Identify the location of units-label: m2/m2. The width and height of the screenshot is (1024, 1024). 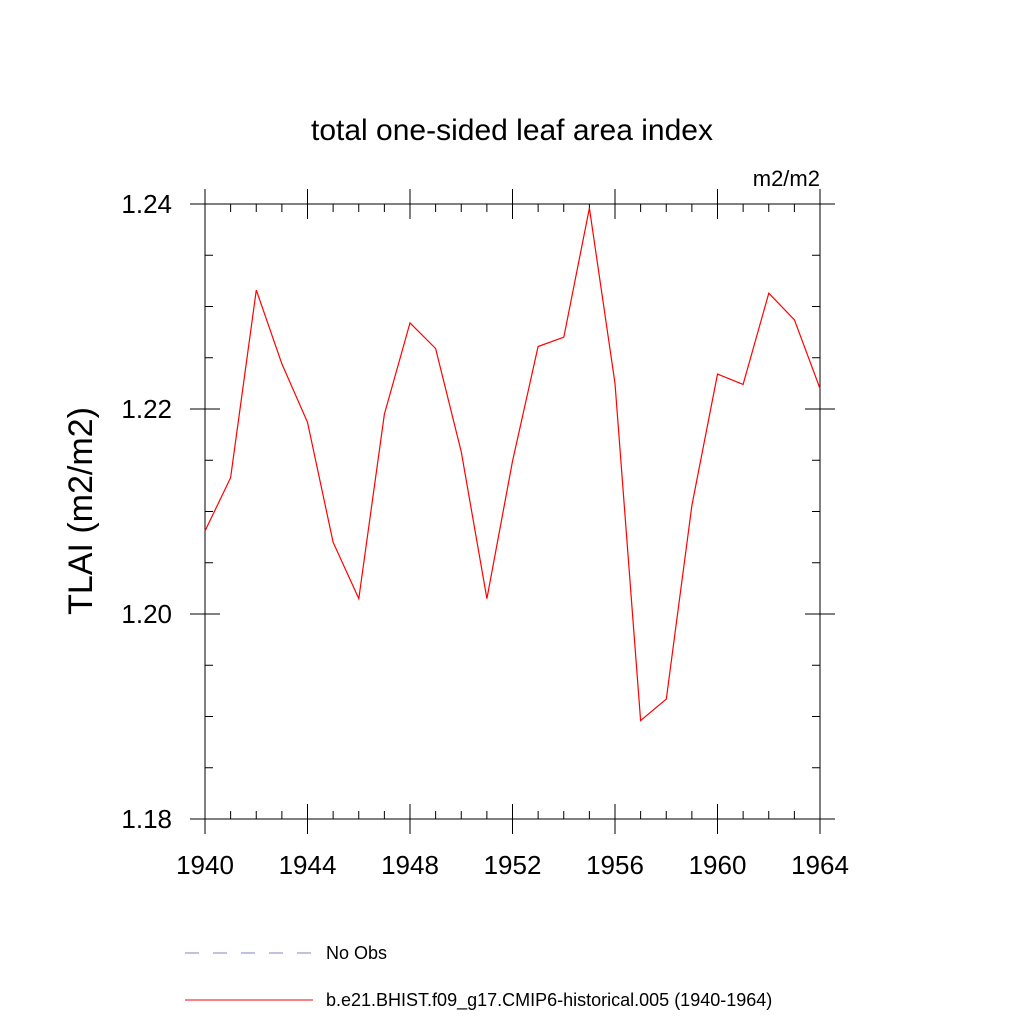
(786, 178).